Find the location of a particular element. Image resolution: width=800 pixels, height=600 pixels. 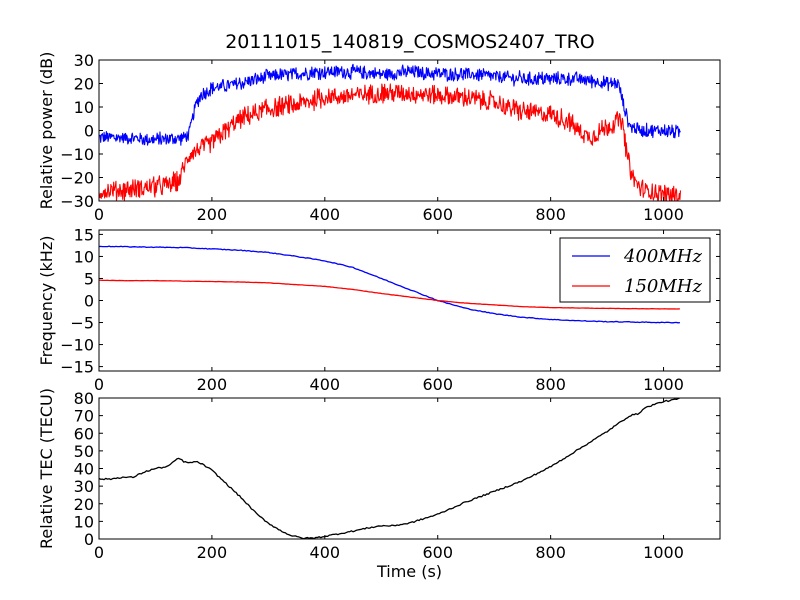

y-tick-label: 80 is located at coordinates (84, 398).